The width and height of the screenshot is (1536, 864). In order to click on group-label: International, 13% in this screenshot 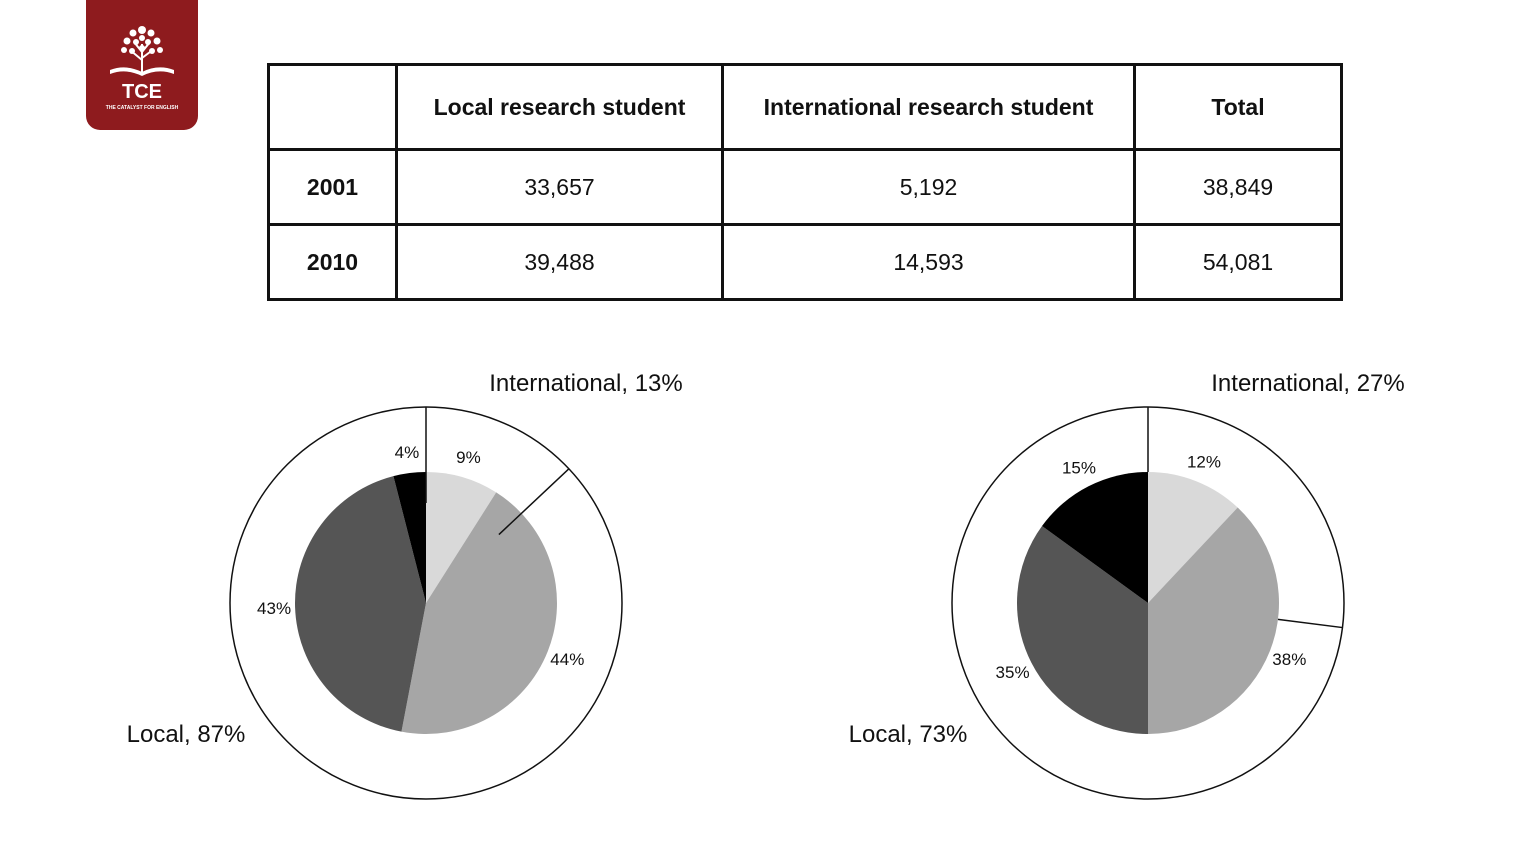, I will do `click(585, 383)`.